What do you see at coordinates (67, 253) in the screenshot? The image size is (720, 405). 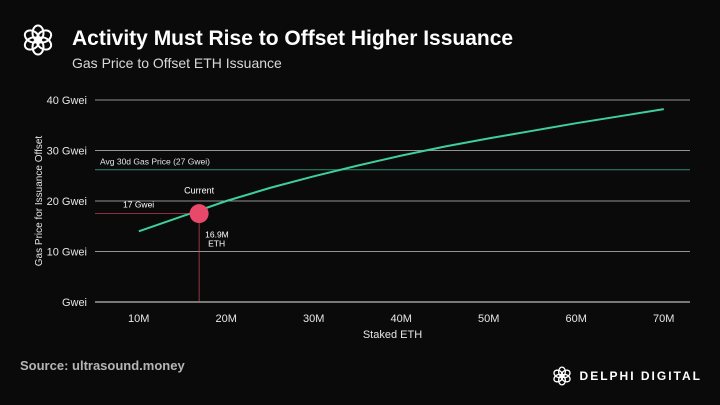 I see `y-tick-label: 10 Gwei` at bounding box center [67, 253].